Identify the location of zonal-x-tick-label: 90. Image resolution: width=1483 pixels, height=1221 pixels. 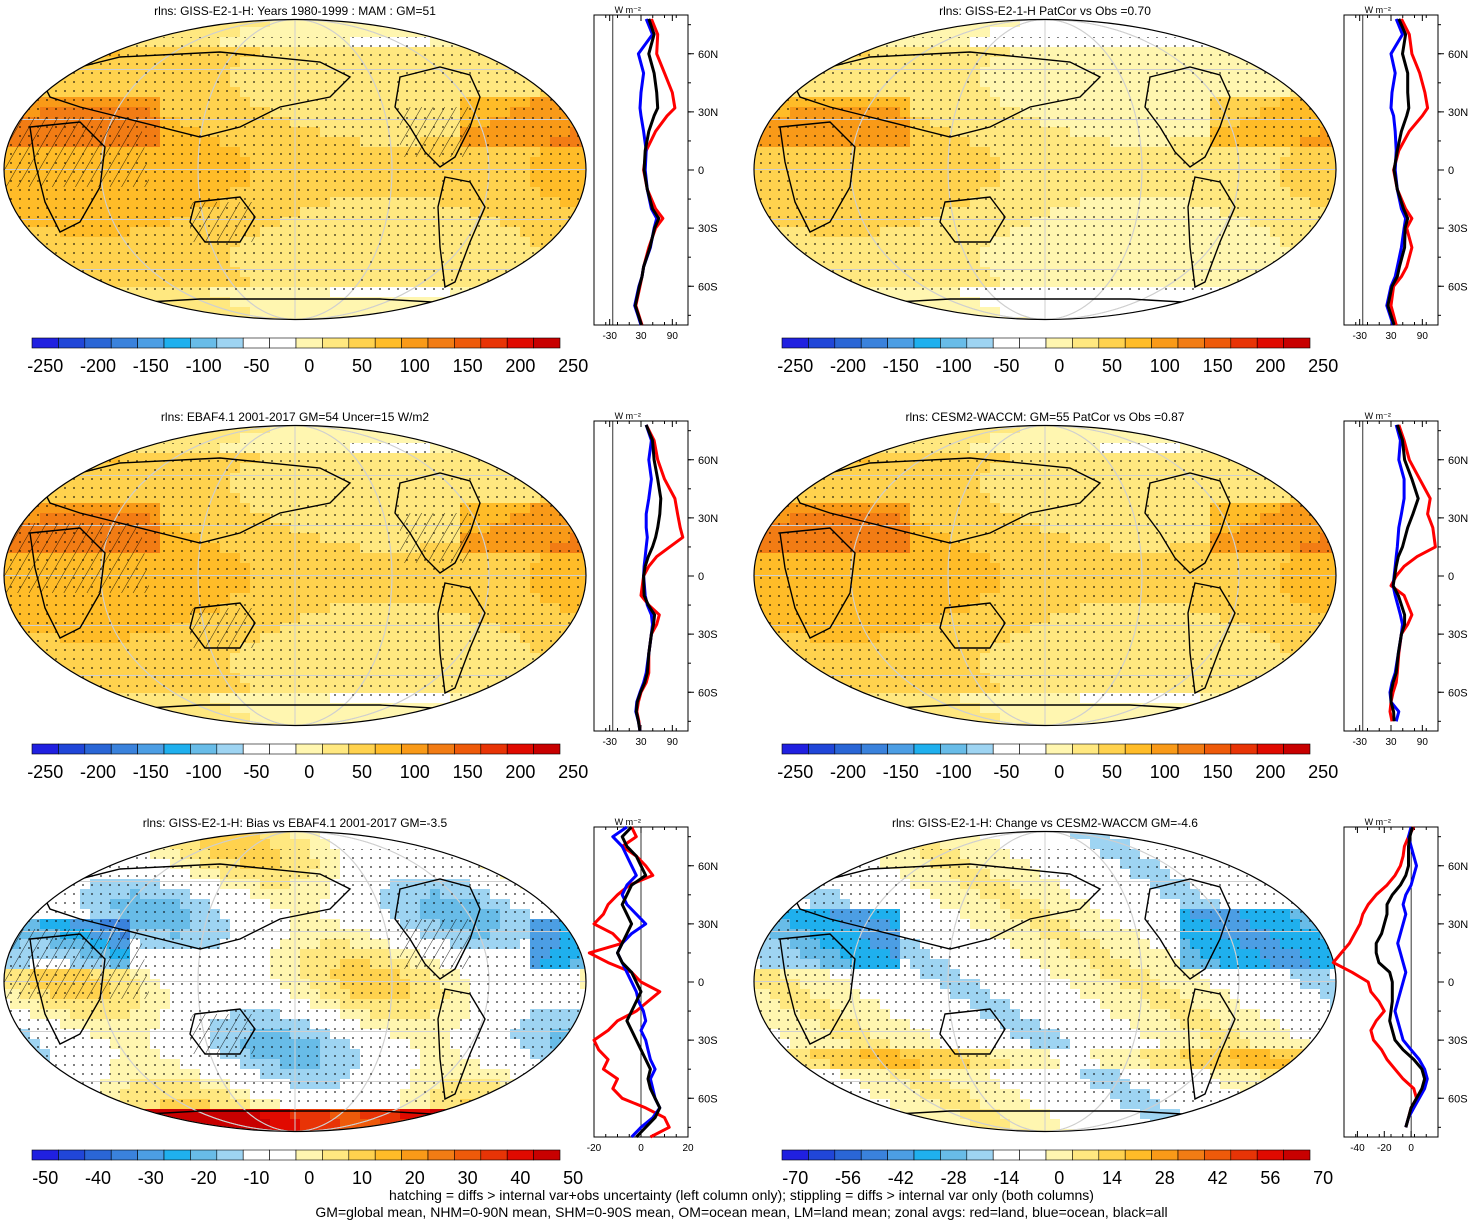
(673, 742).